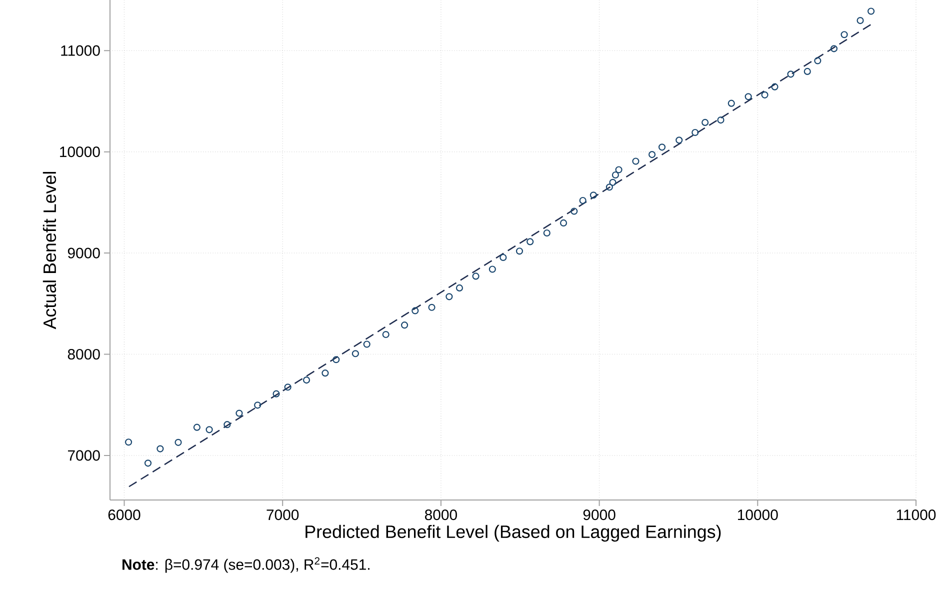 This screenshot has height=601, width=938. I want to click on x-tick-label: 6000, so click(124, 515).